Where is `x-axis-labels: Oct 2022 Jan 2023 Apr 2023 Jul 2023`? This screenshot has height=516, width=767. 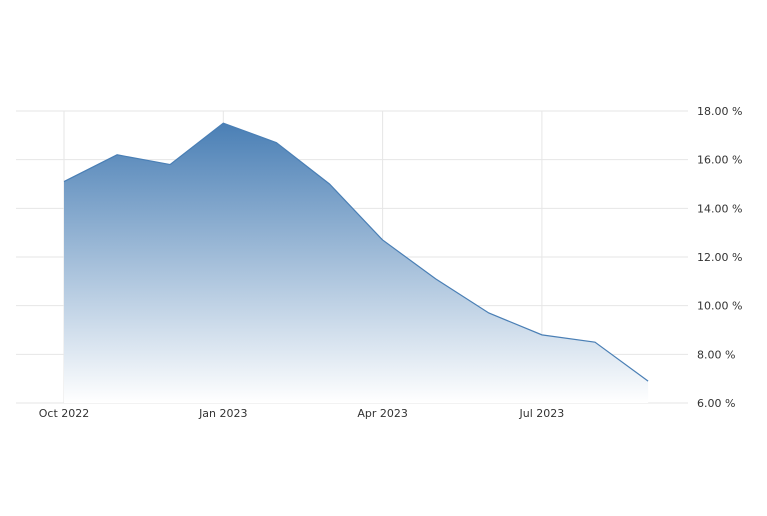
x-axis-labels: Oct 2022 Jan 2023 Apr 2023 Jul 2023 is located at coordinates (302, 413).